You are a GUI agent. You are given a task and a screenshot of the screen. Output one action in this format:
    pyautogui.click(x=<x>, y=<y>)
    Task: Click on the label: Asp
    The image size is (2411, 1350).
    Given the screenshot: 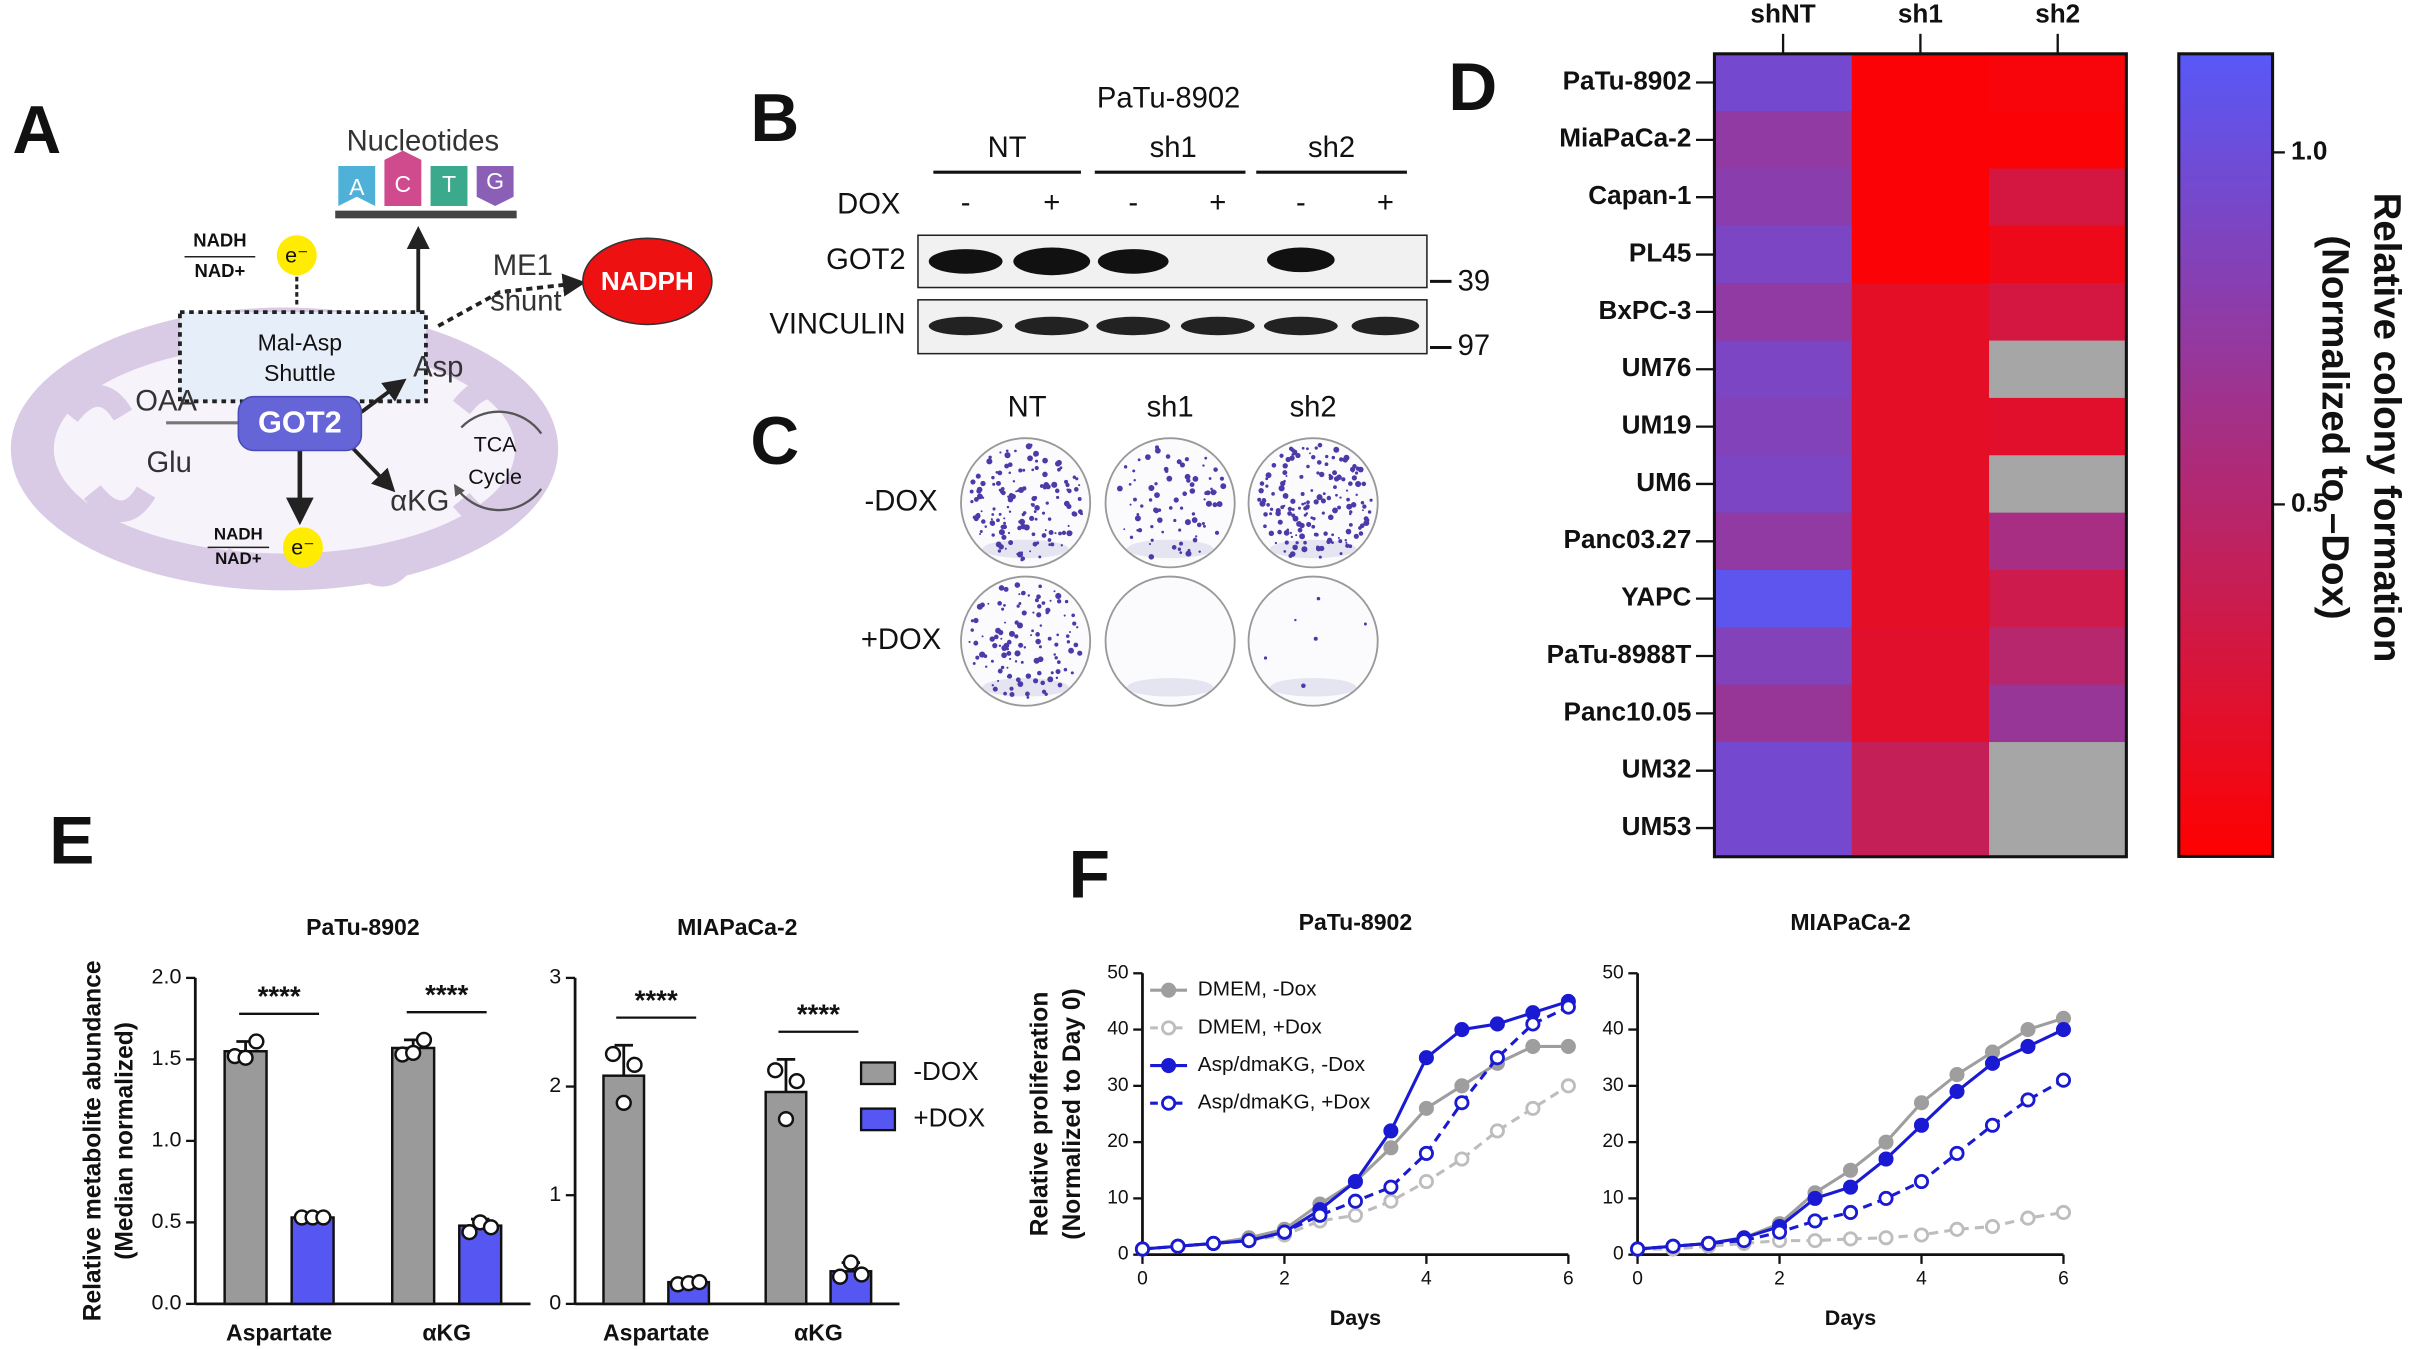 What is the action you would take?
    pyautogui.click(x=438, y=368)
    